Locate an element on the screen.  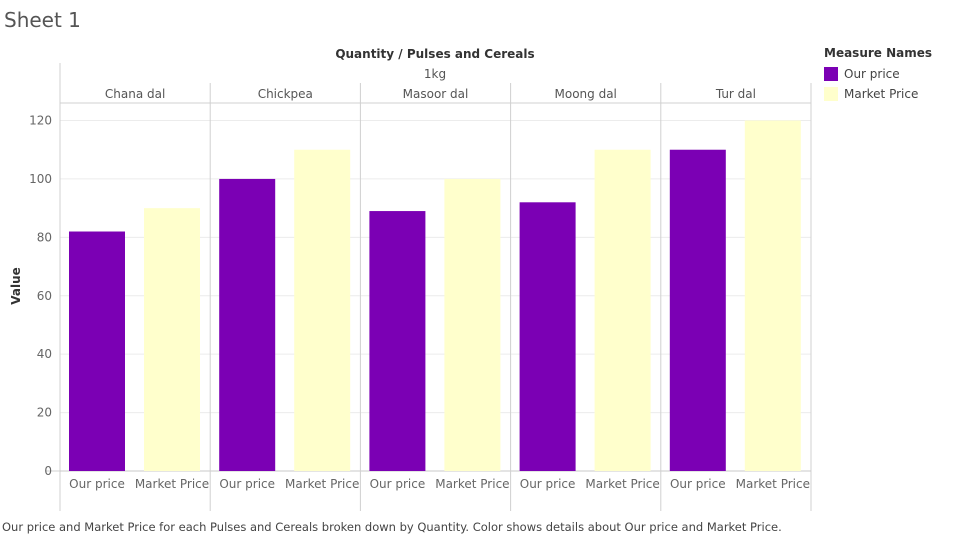
y-tick-label: 60 is located at coordinates (44, 296).